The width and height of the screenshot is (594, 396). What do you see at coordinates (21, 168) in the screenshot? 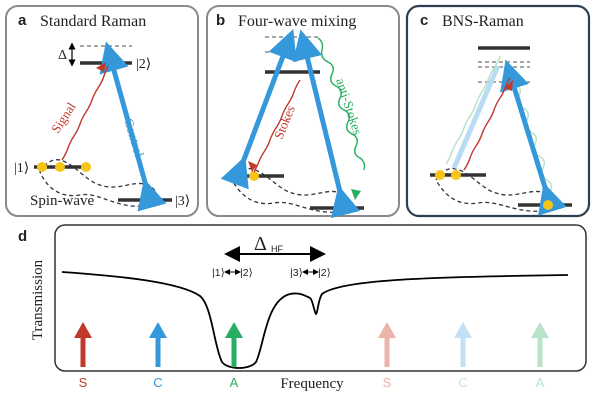
I see `ket-1-label: |1⟩` at bounding box center [21, 168].